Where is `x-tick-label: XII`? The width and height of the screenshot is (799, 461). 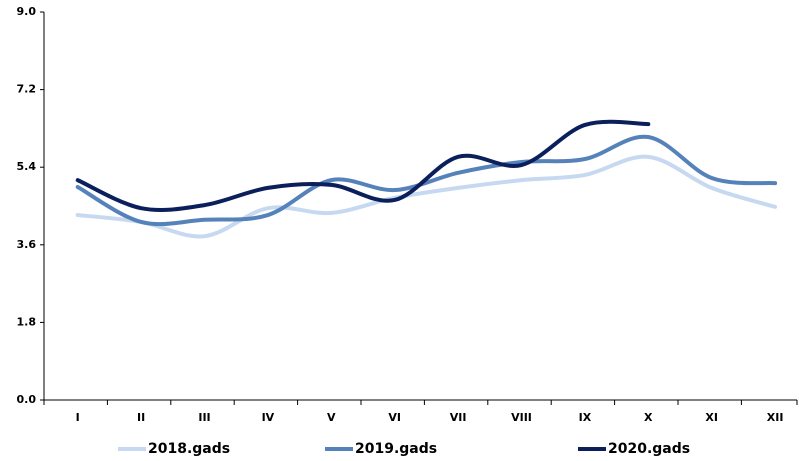
x-tick-label: XII is located at coordinates (775, 417).